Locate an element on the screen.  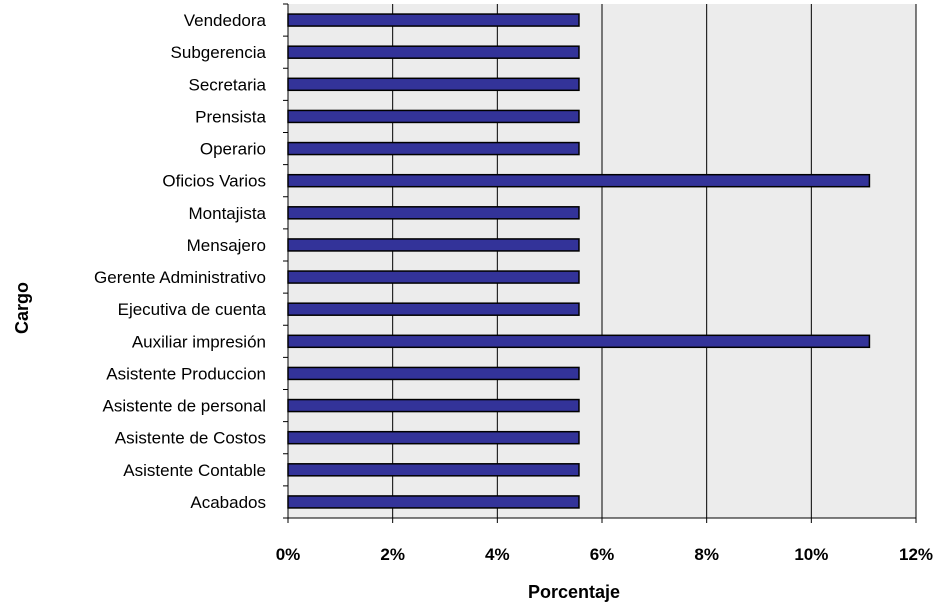
category-label: Asistente de Costos is located at coordinates (190, 438).